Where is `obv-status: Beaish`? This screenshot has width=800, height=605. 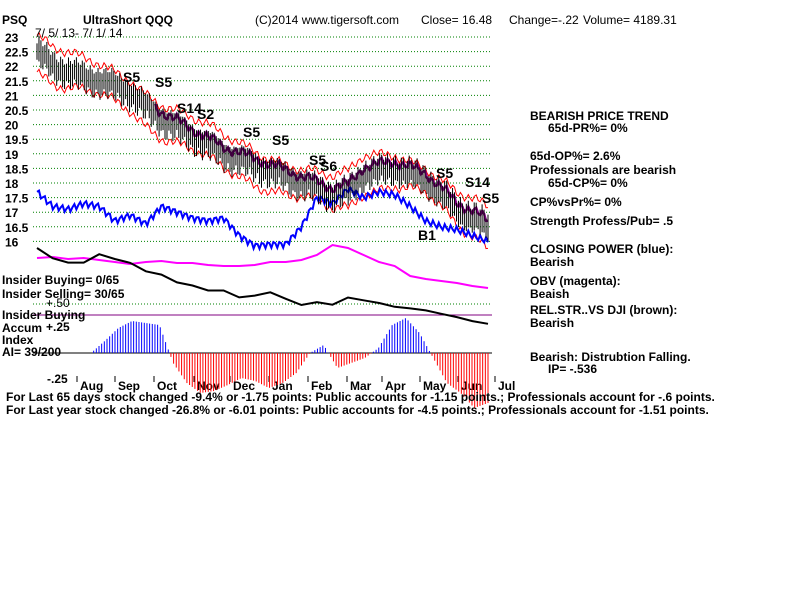 obv-status: Beaish is located at coordinates (550, 294).